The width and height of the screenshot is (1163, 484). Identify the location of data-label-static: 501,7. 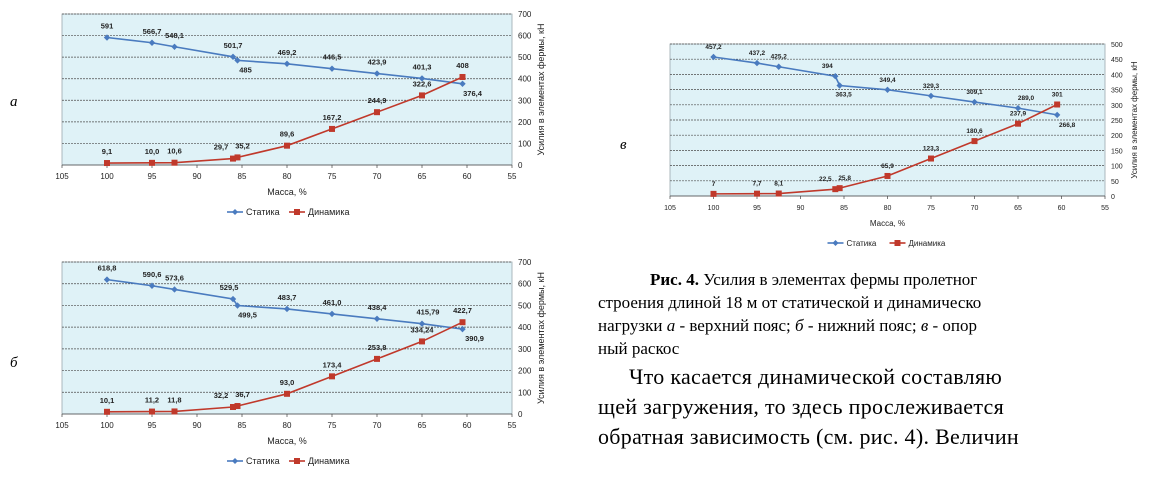
(233, 45).